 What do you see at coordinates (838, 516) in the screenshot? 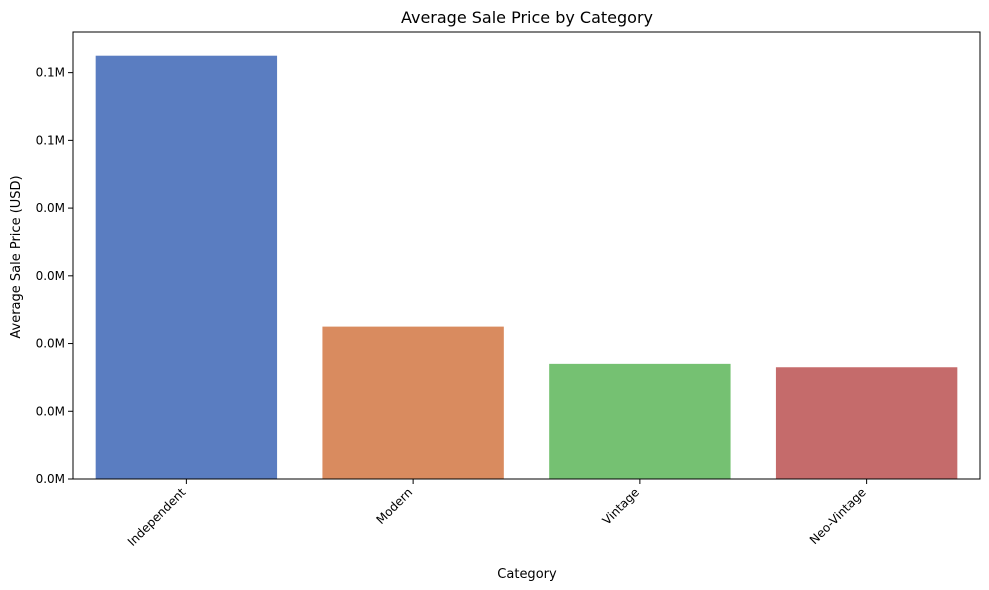
I see `x-tick-label-neo-vintage: Neo-Vintage` at bounding box center [838, 516].